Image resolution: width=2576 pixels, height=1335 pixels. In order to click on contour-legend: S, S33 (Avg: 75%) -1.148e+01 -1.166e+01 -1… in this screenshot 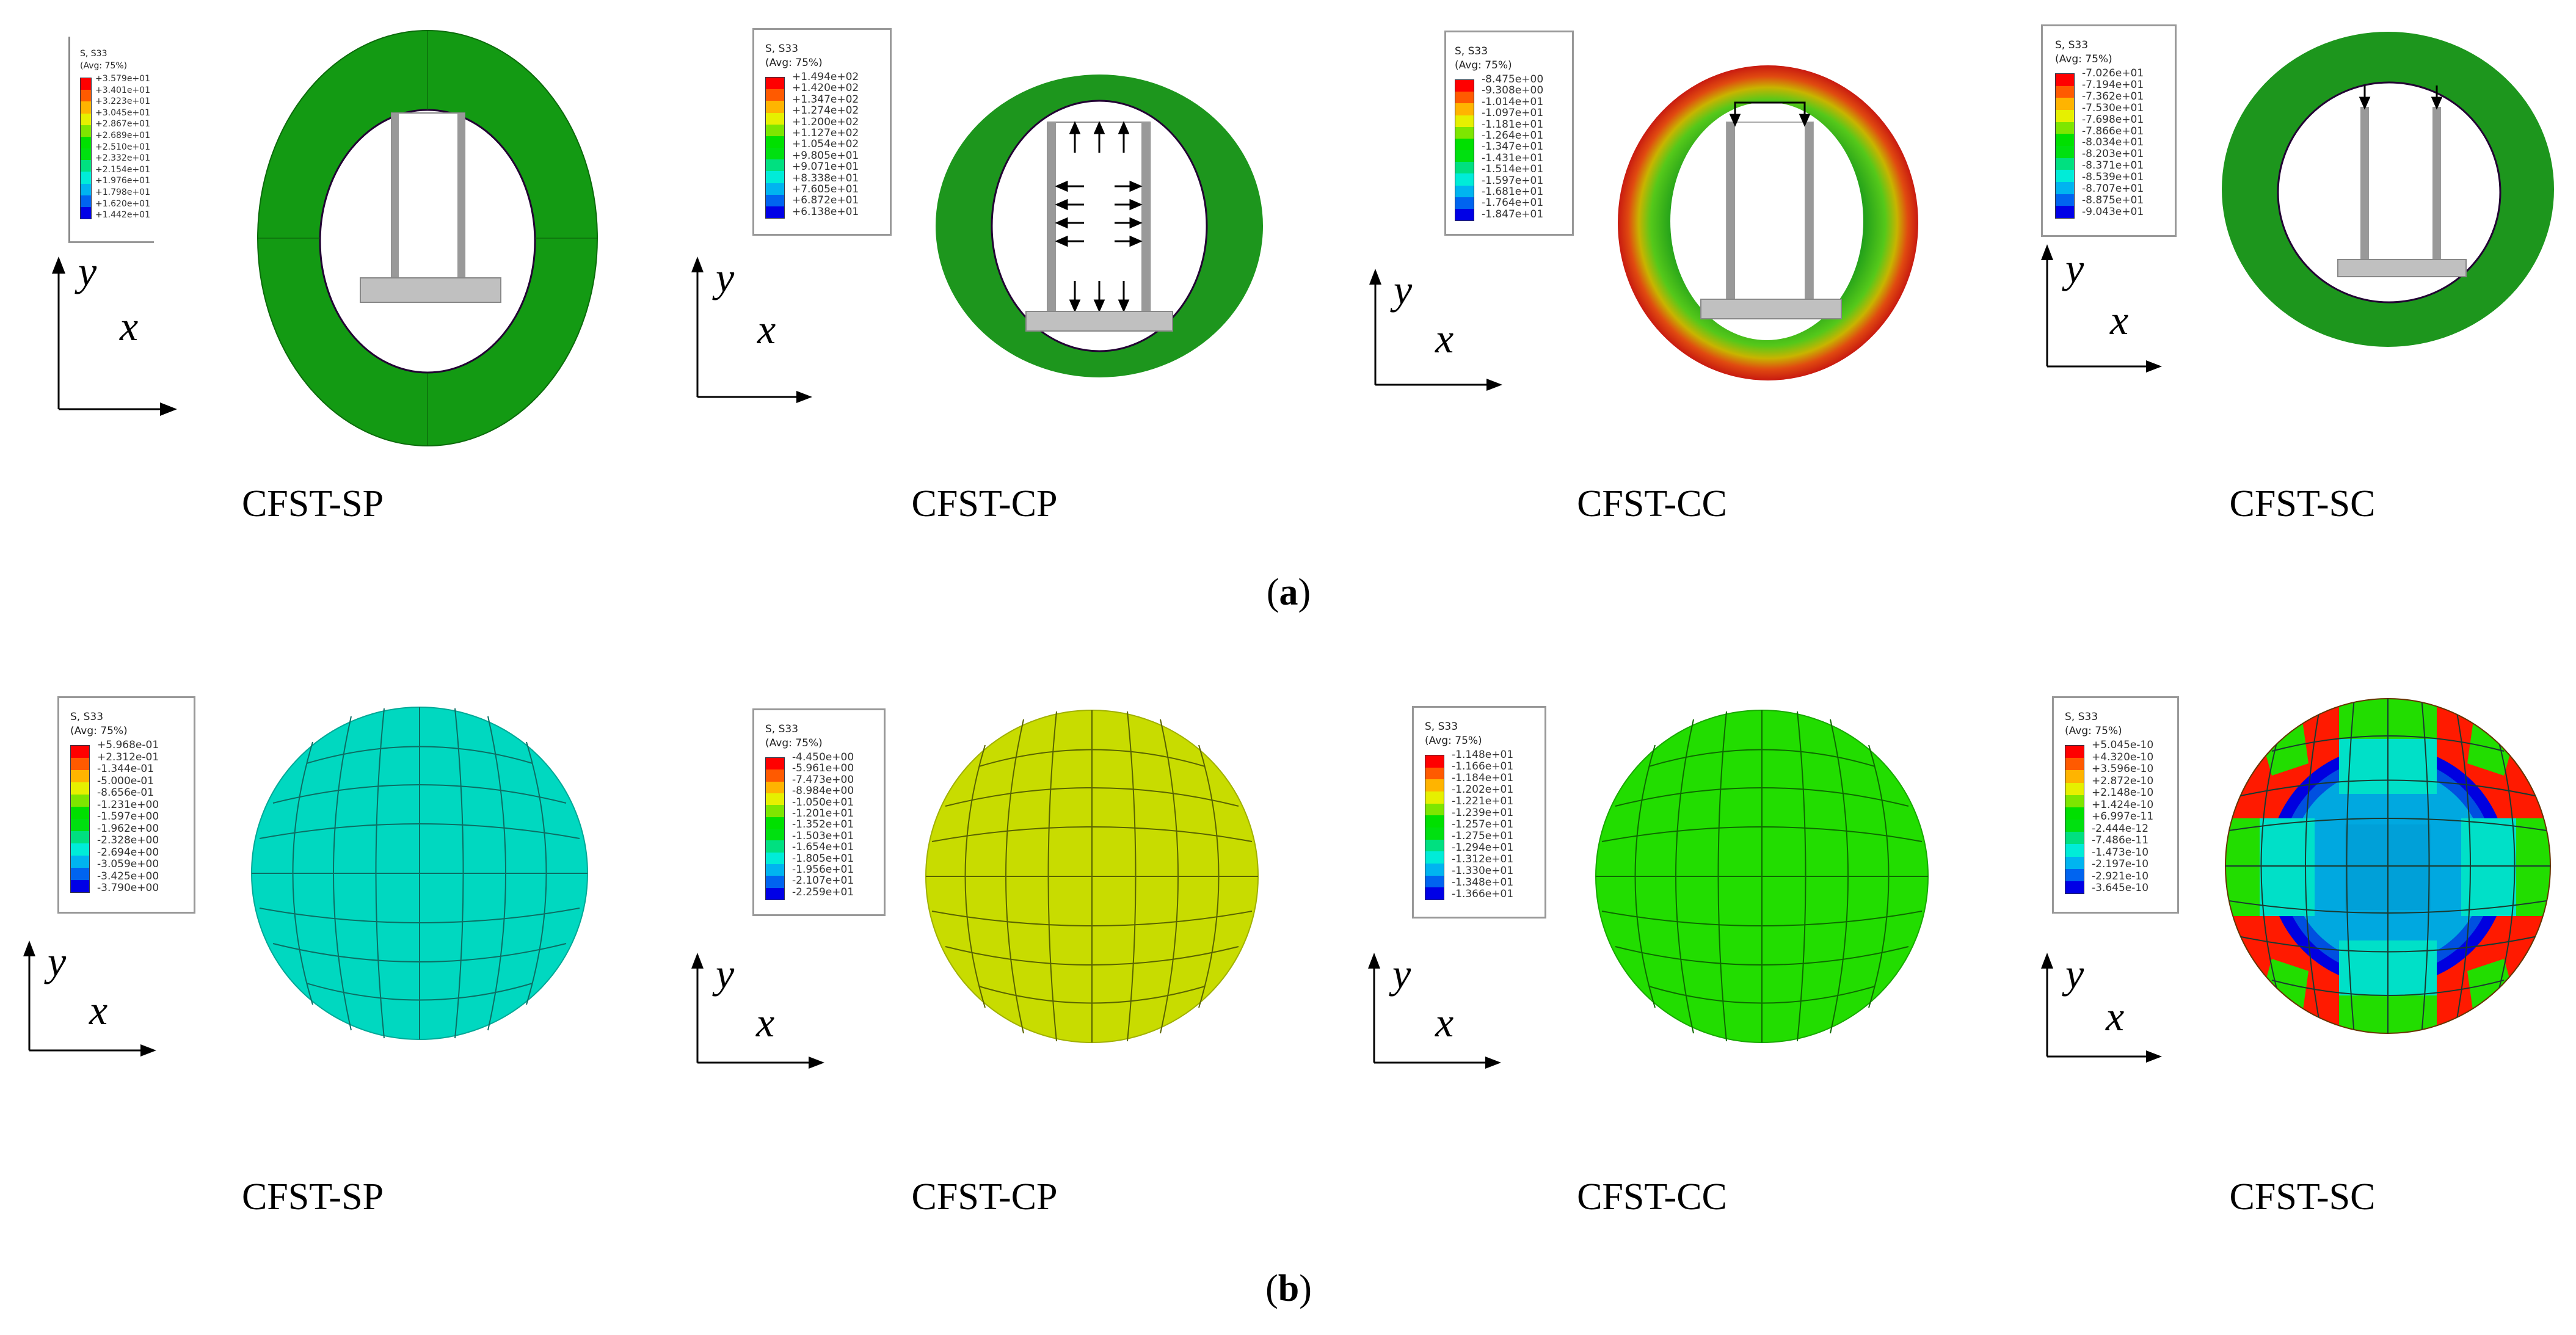, I will do `click(1479, 812)`.